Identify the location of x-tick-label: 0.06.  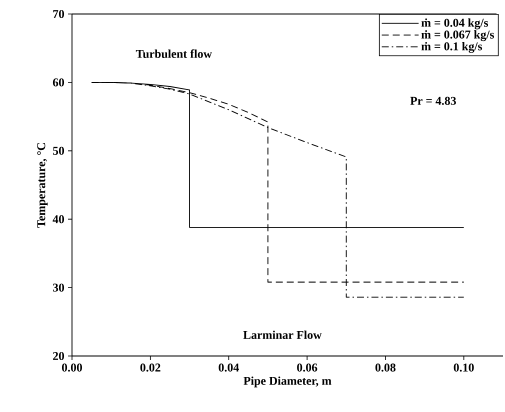
(307, 368).